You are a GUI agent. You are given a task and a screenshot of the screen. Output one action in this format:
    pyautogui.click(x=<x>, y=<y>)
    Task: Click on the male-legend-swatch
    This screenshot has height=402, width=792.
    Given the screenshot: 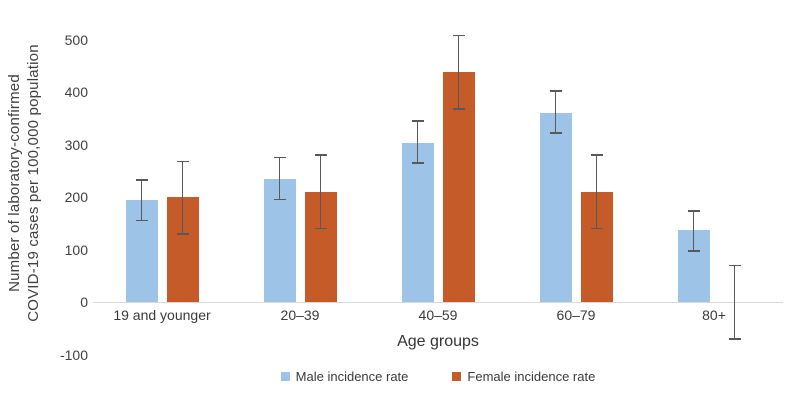 What is the action you would take?
    pyautogui.click(x=285, y=376)
    